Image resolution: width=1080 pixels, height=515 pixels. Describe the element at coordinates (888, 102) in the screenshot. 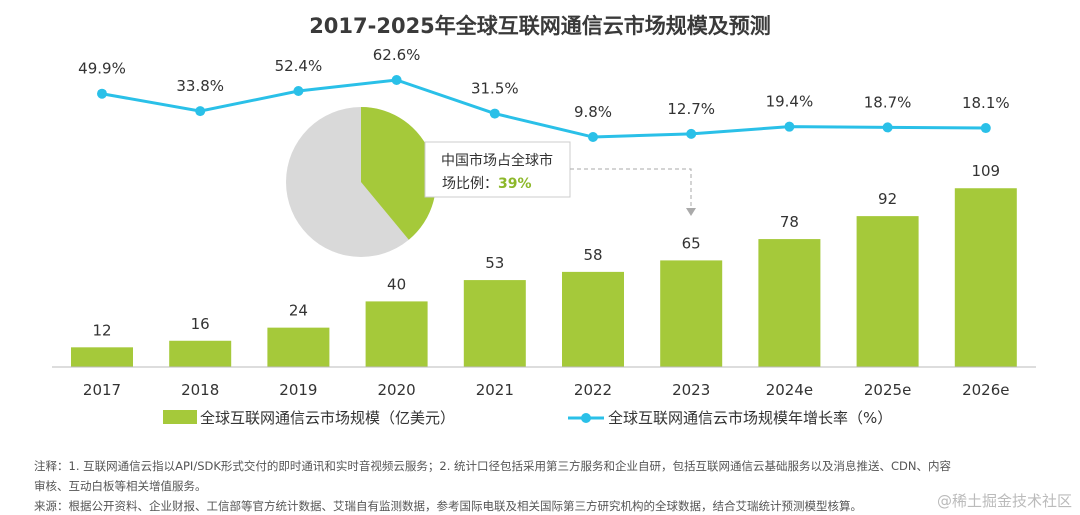

I see `growth-label-2025e: 18.7%` at that location.